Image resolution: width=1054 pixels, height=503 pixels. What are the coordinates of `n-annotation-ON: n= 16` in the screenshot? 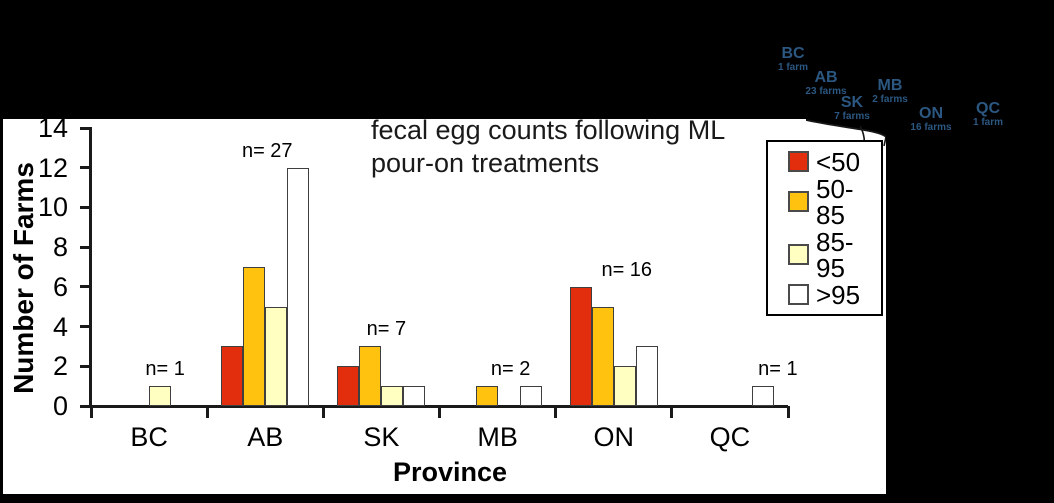 It's located at (627, 269).